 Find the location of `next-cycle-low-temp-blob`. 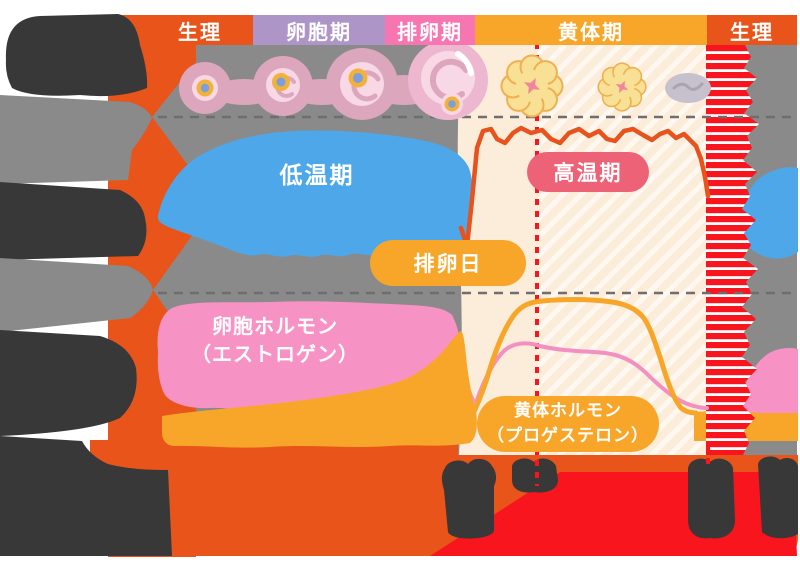

next-cycle-low-temp-blob is located at coordinates (769, 213).